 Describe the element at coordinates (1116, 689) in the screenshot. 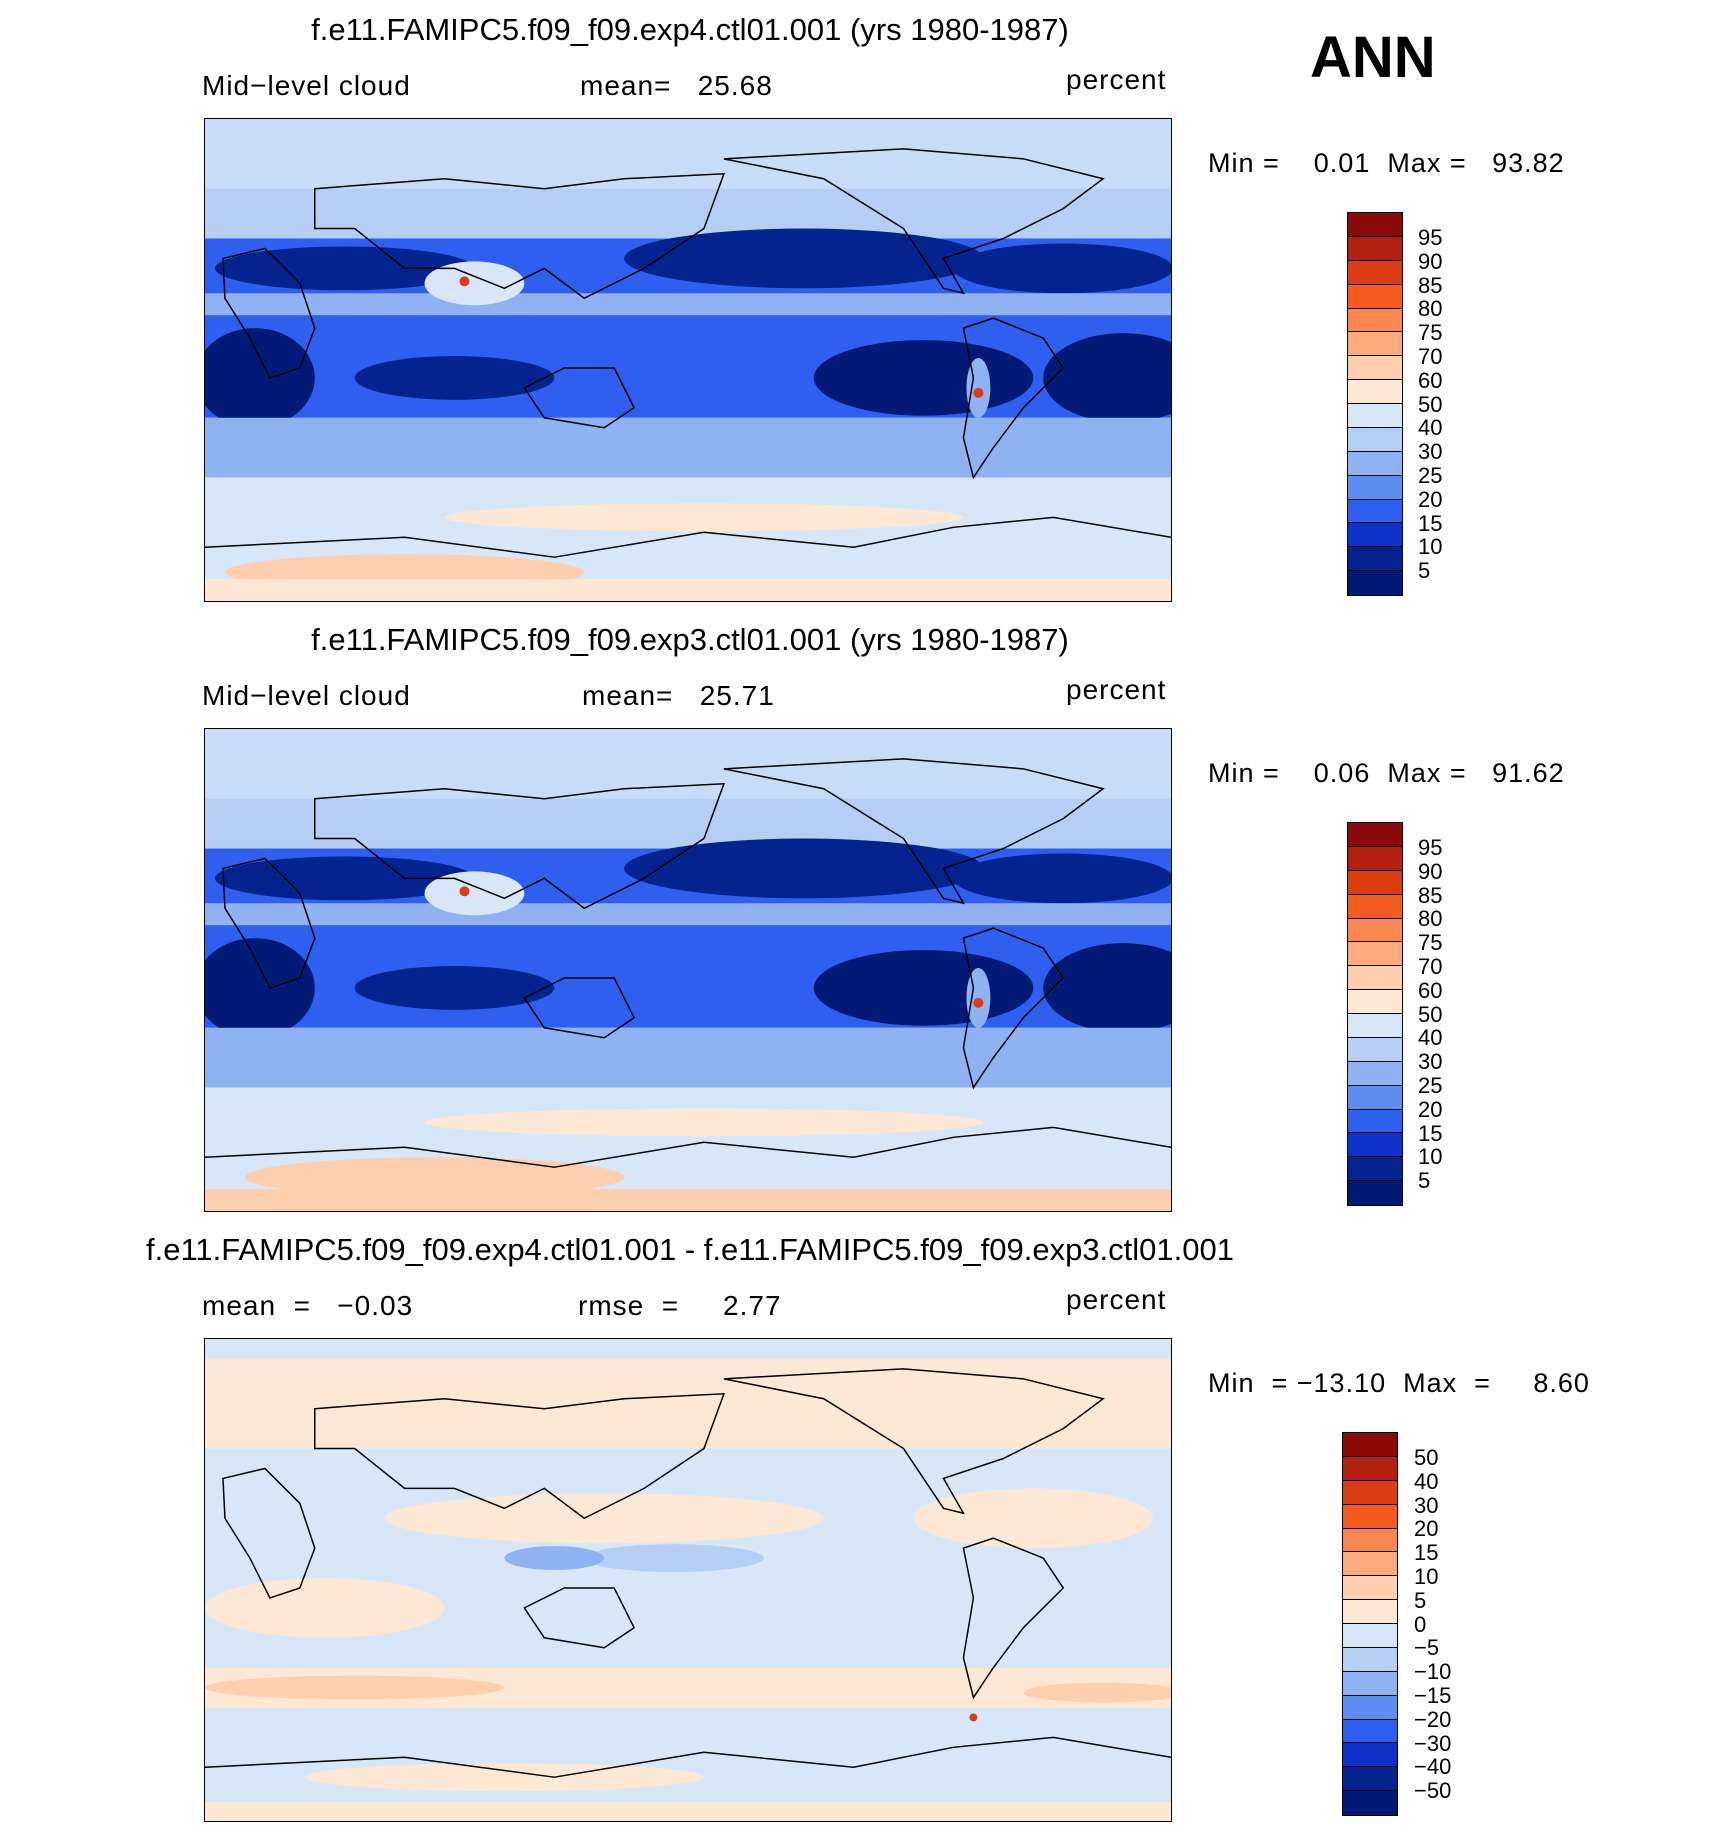

I see `panel-2-units-label: percent` at that location.